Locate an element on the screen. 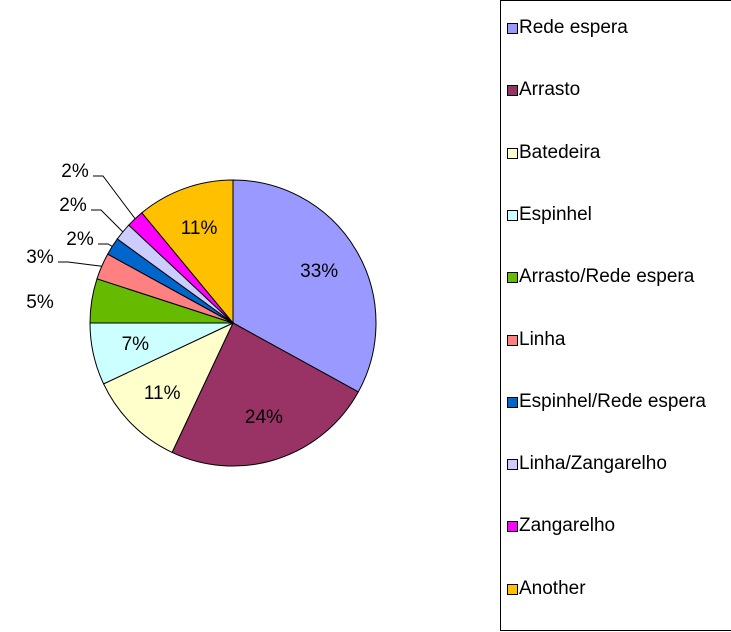 The image size is (731, 632). legend-item: Arrasto is located at coordinates (619, 90).